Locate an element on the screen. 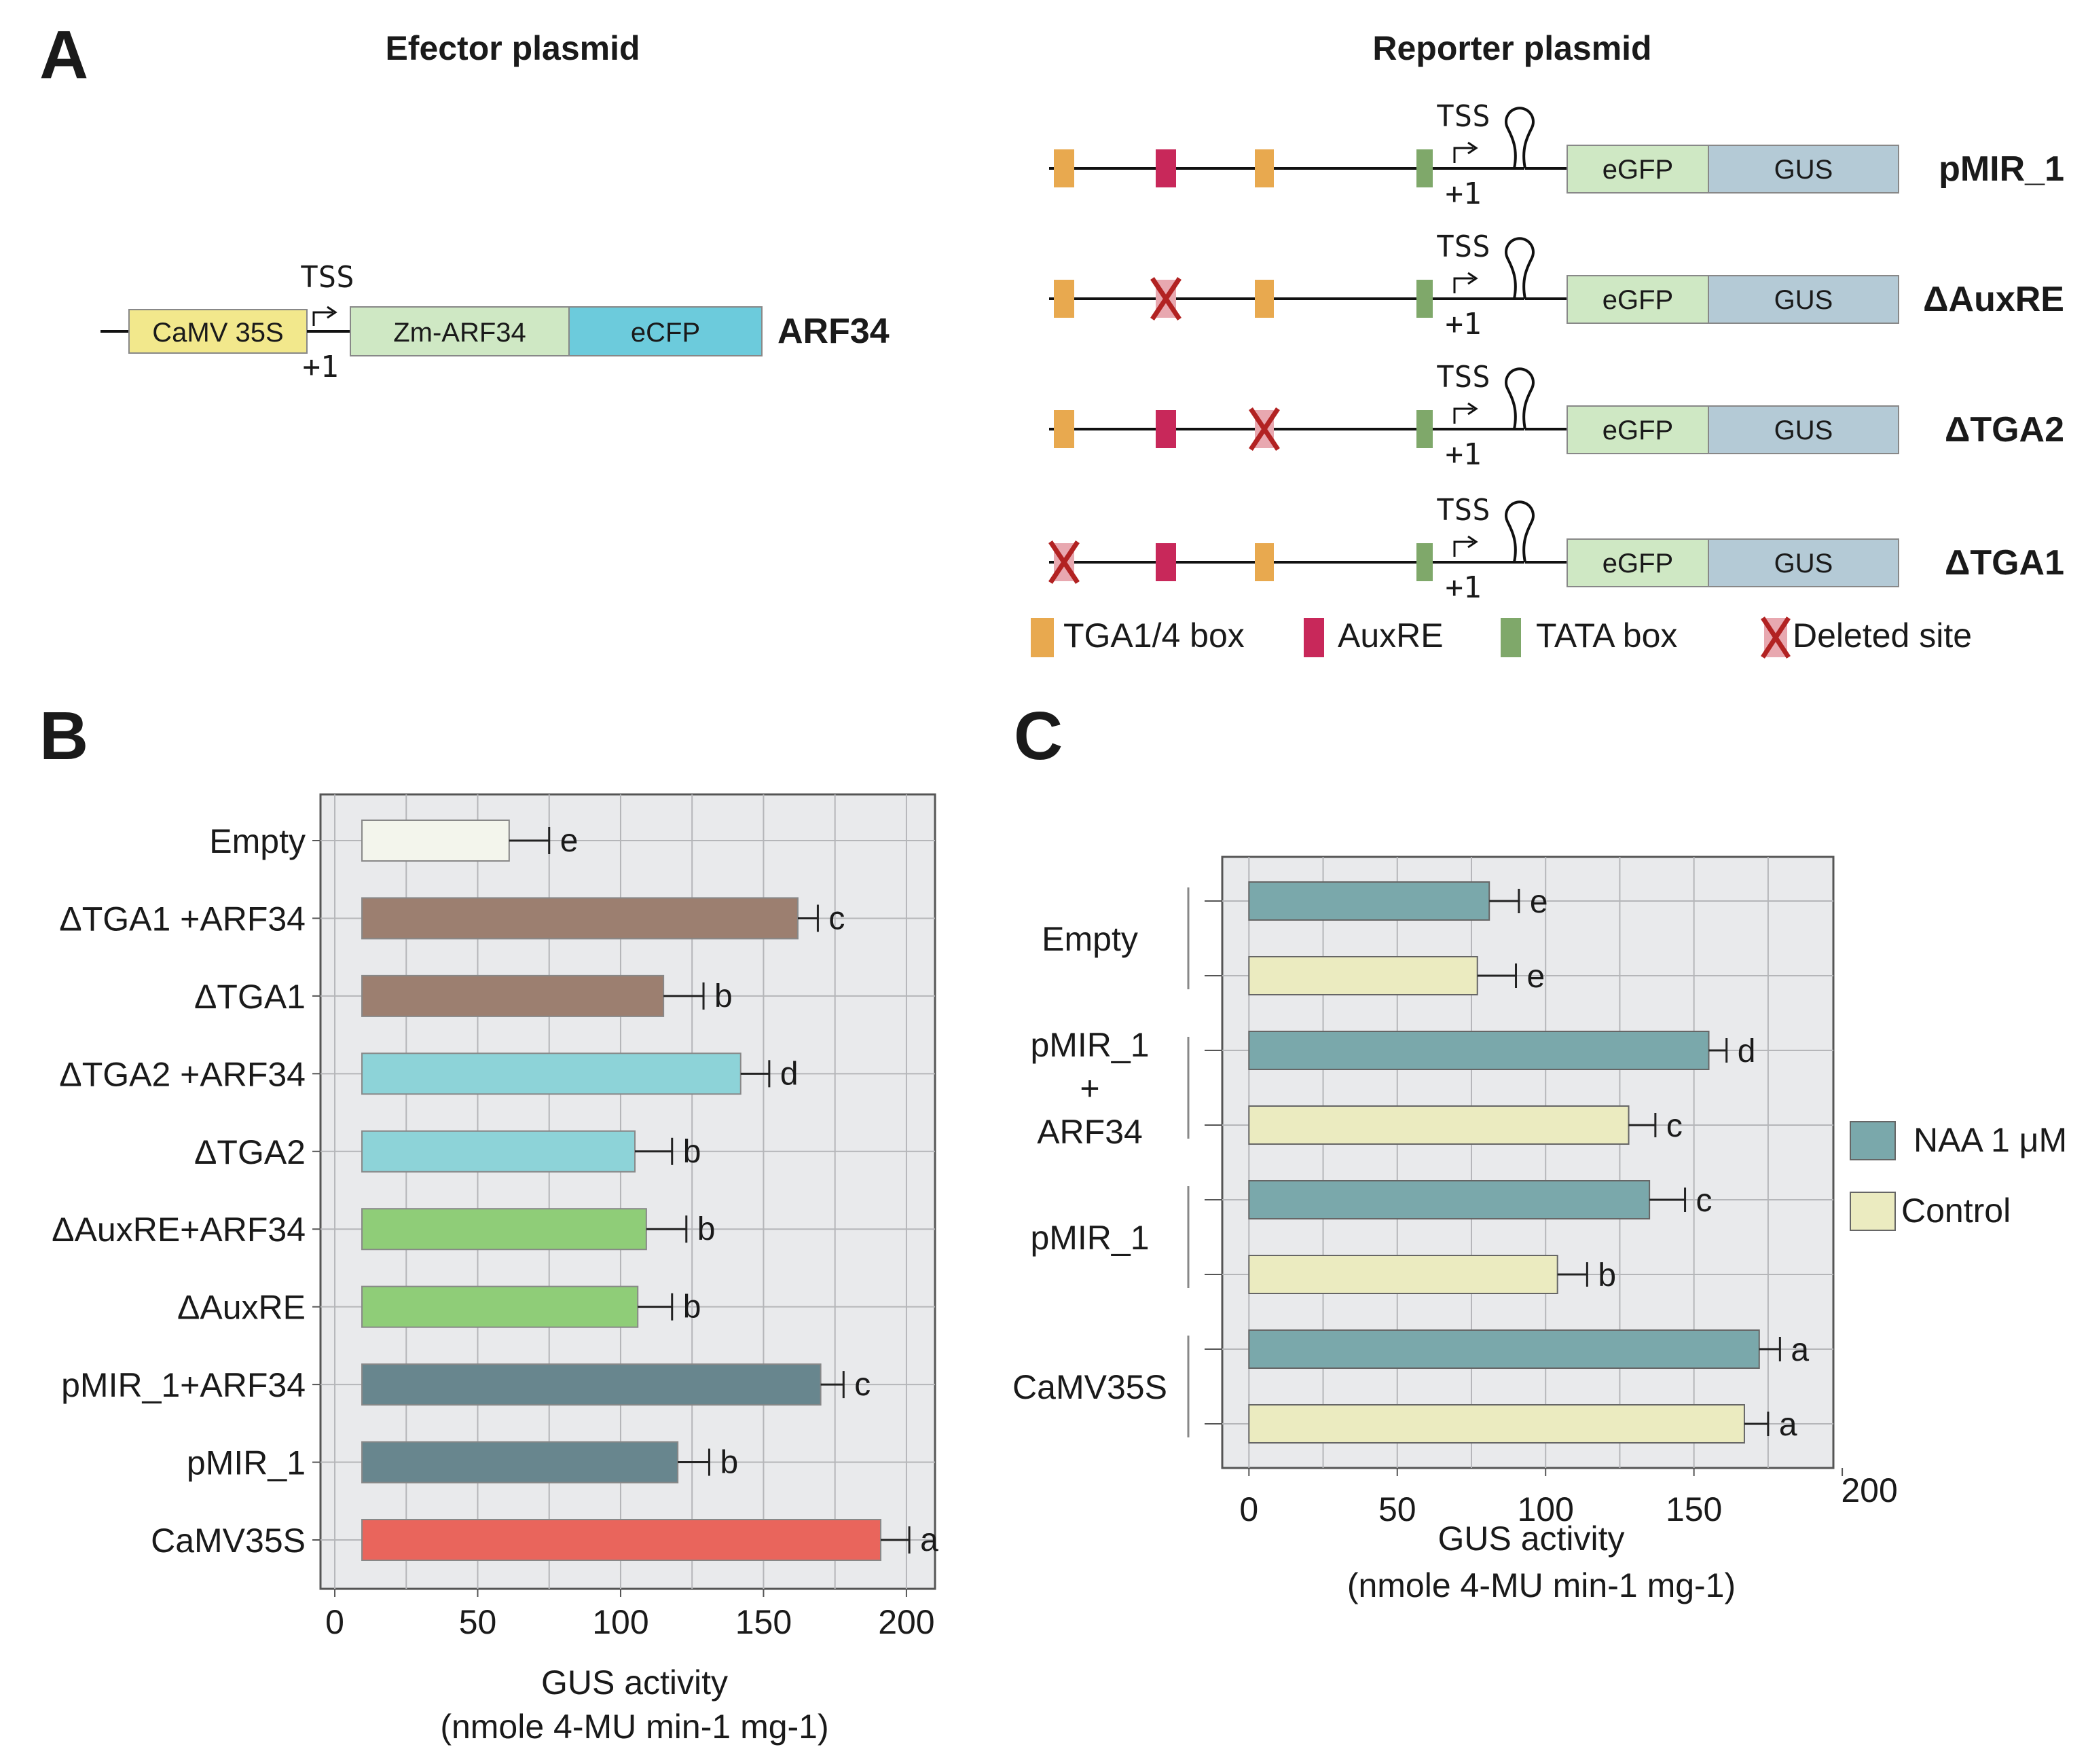 This screenshot has height=1764, width=2088. construct-name: ΔTGA2 is located at coordinates (2004, 429).